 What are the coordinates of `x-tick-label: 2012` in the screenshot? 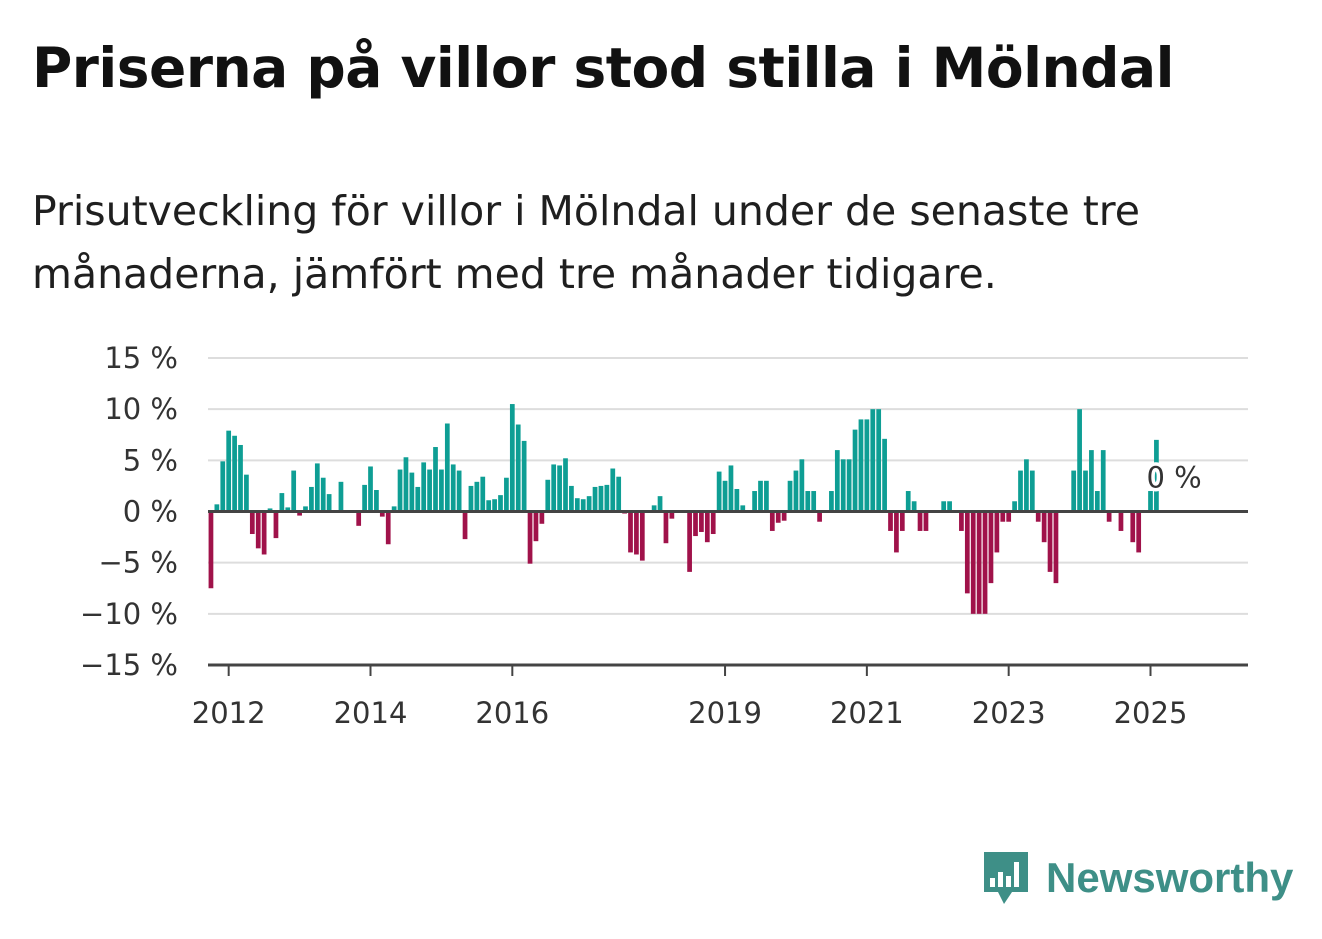 It's located at (229, 713).